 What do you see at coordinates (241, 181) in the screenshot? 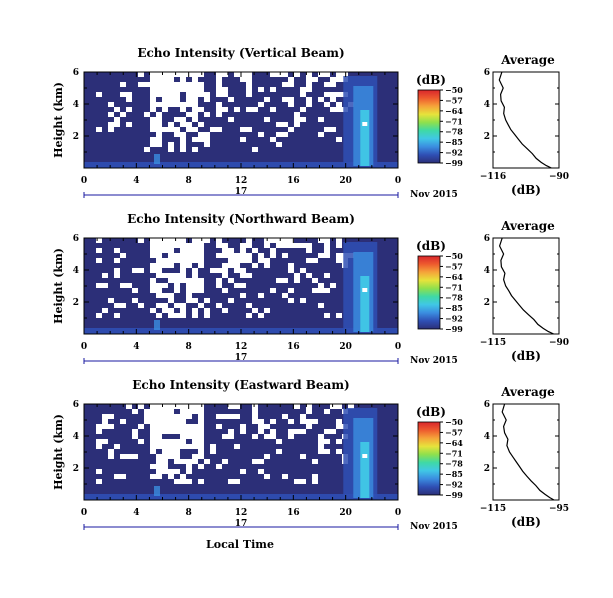
I see `x-tick-label: 12` at bounding box center [241, 181].